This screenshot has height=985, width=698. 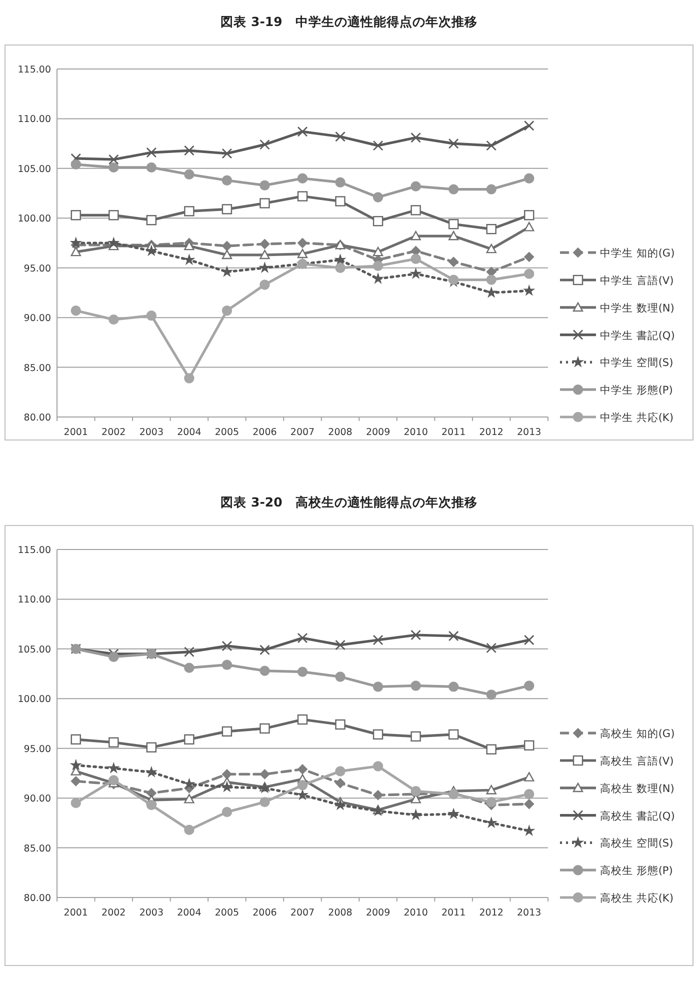 I want to click on legend-label: 高校生 言語(V), so click(x=637, y=761).